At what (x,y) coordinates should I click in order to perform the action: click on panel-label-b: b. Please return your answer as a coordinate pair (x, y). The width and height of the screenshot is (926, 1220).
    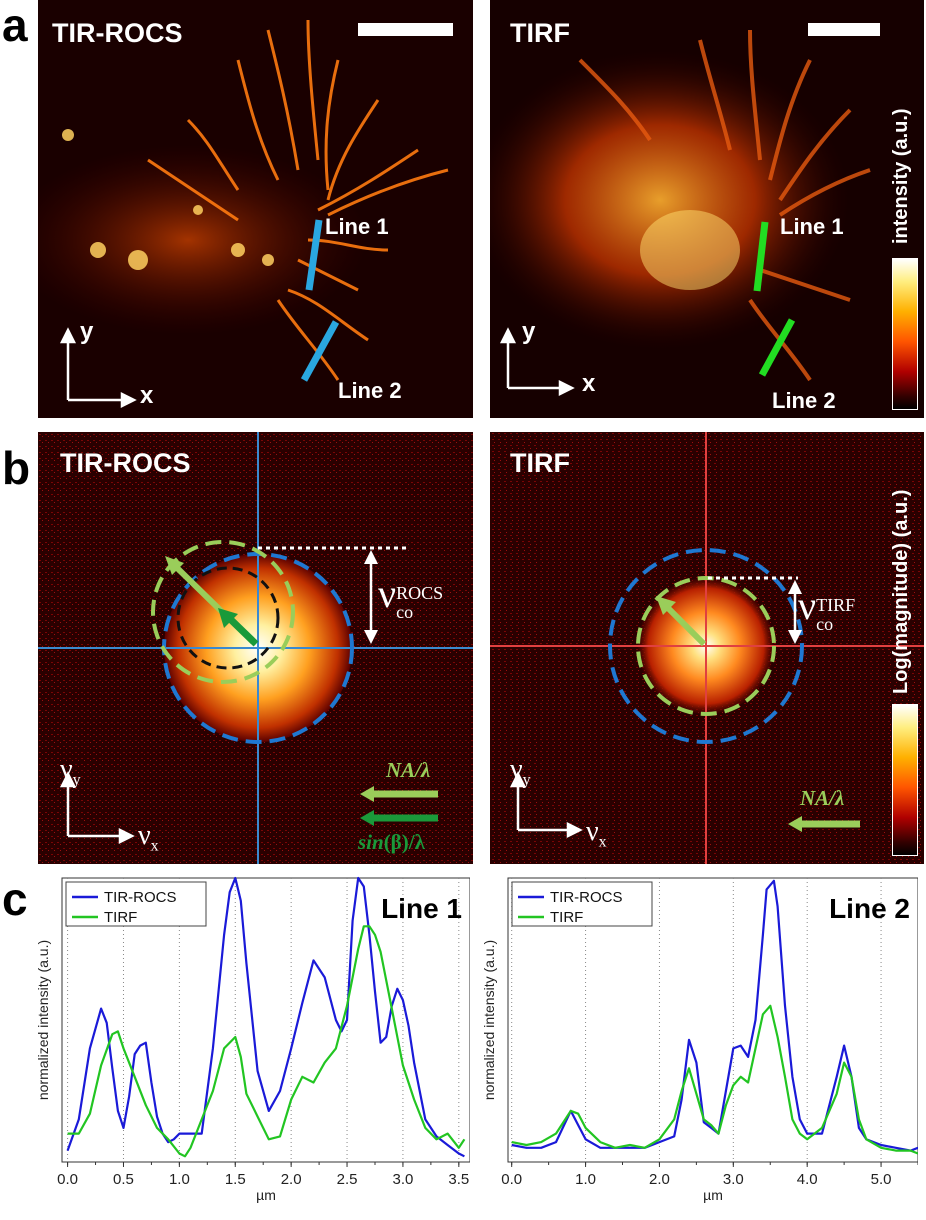
    Looking at the image, I should click on (16, 468).